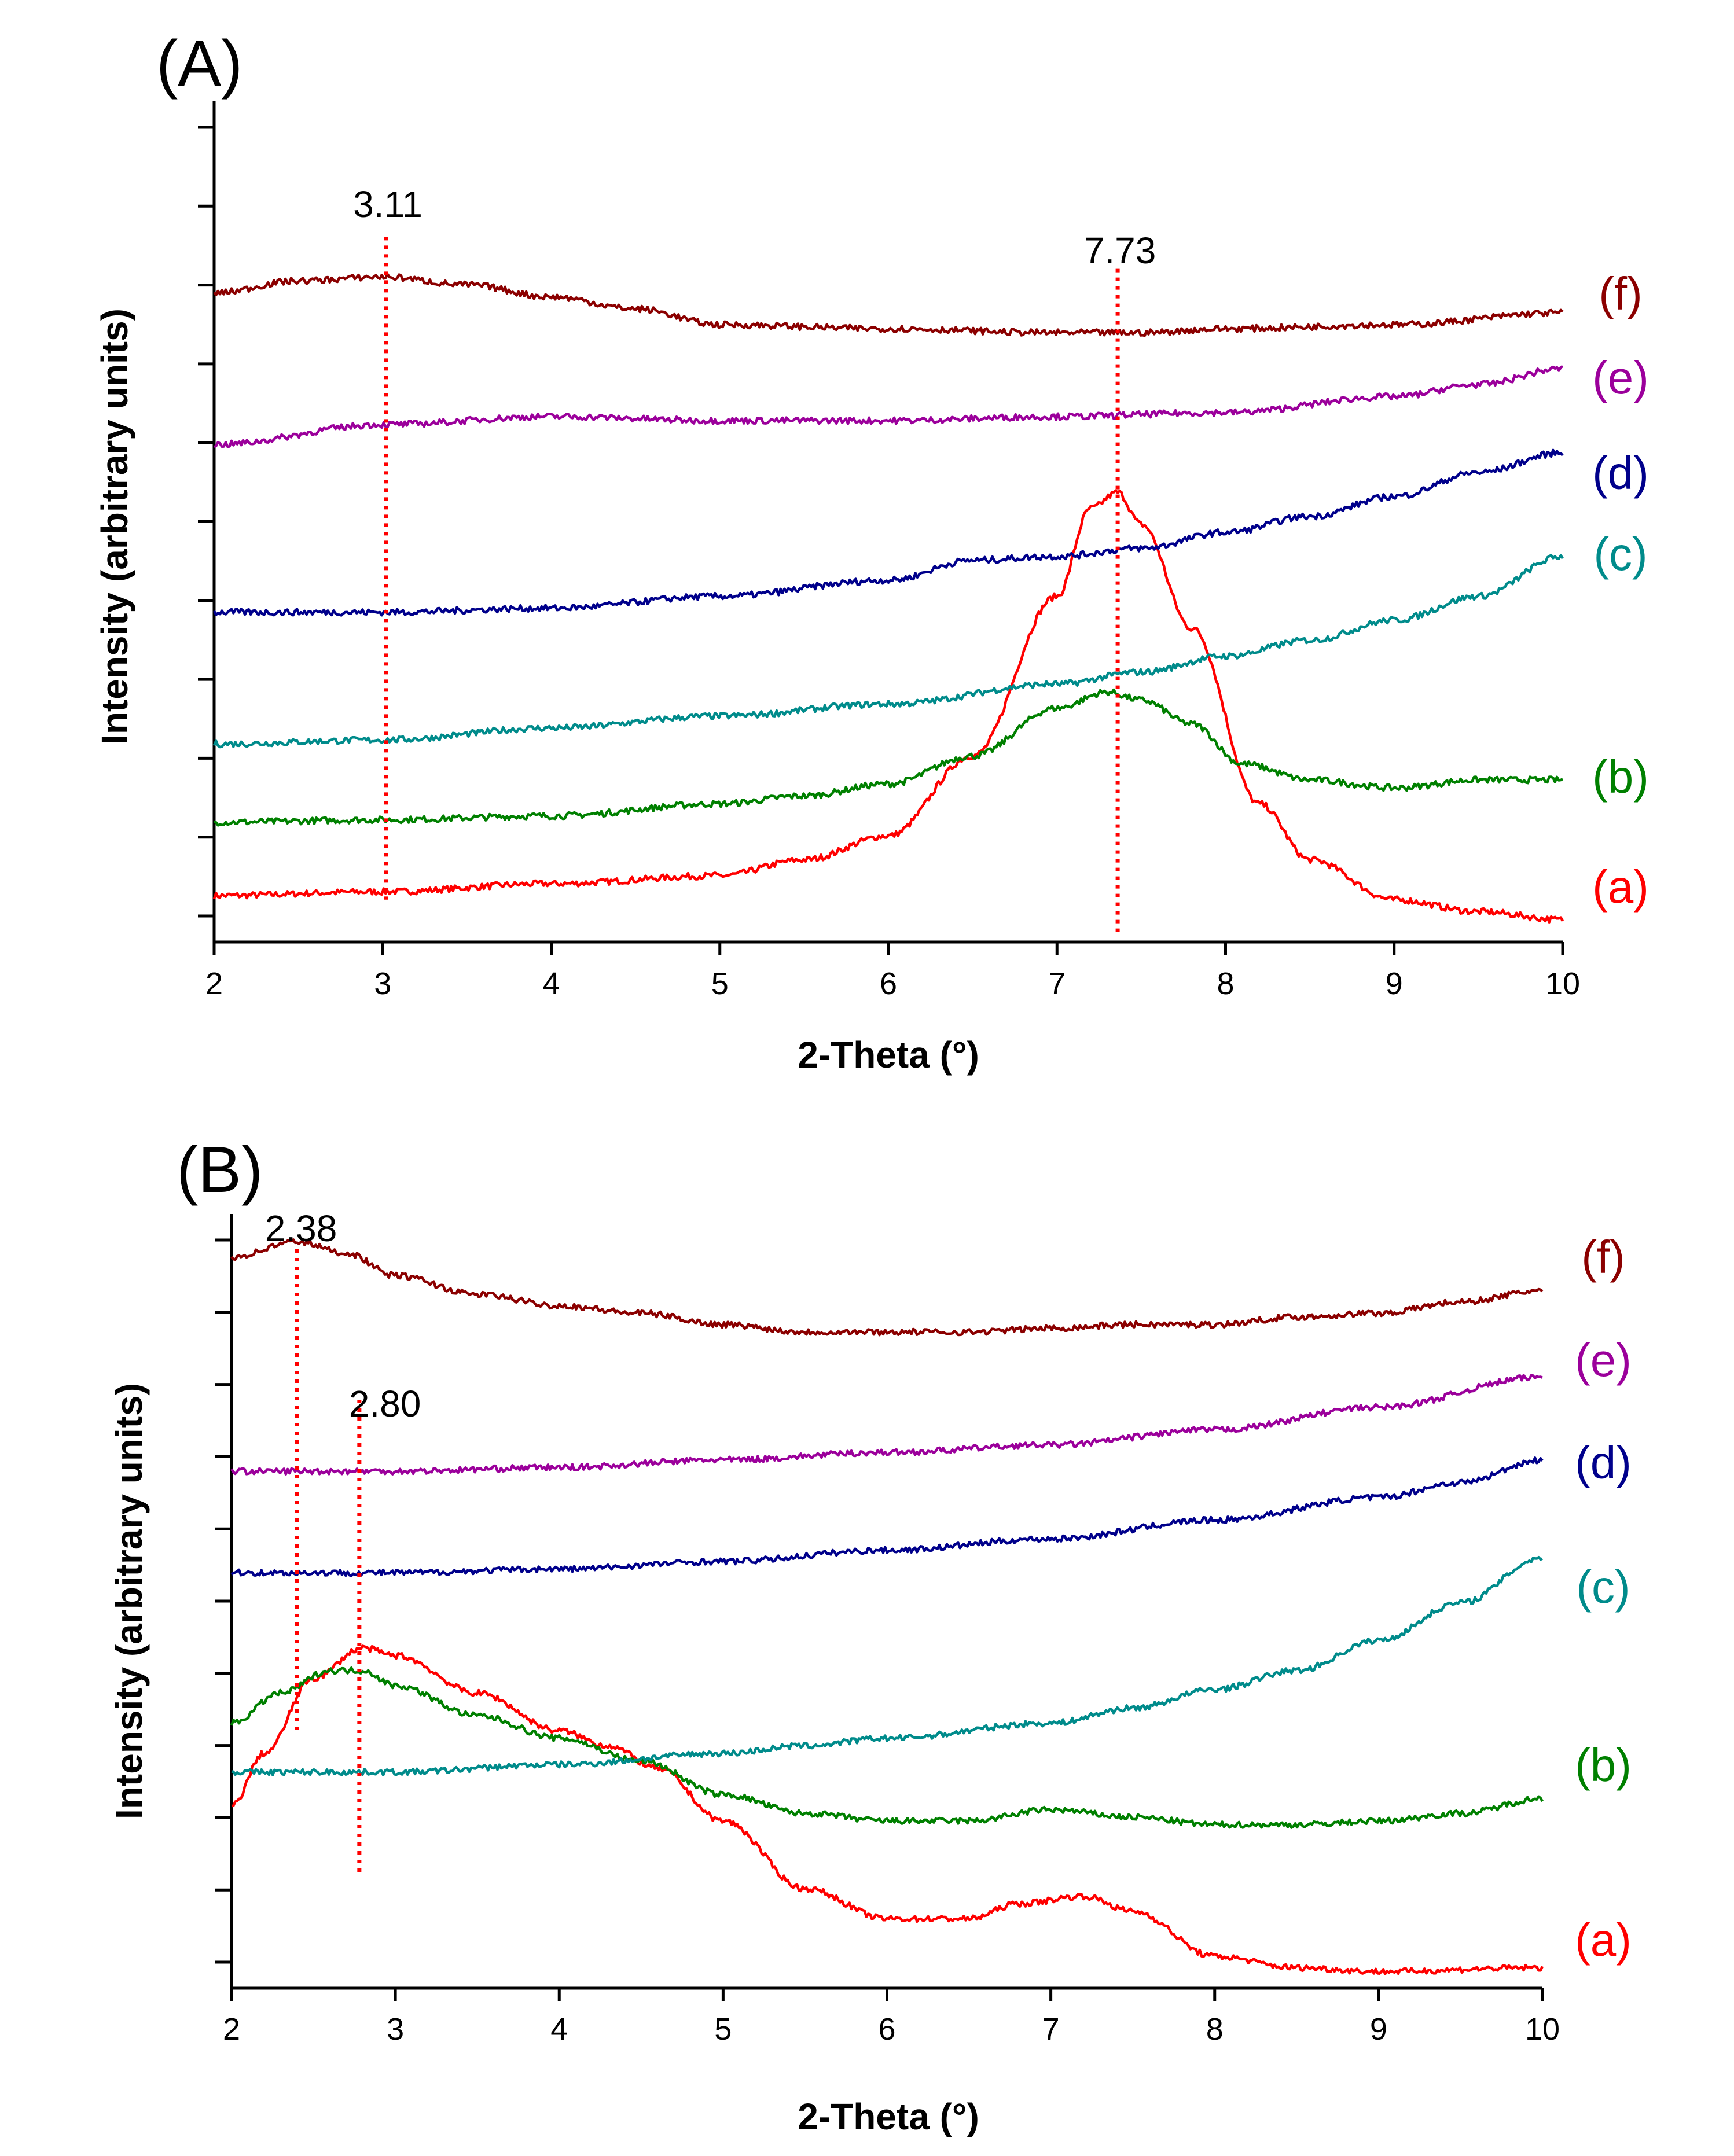  Describe the element at coordinates (129, 1601) in the screenshot. I see `panel-b-y-axis-title: Intensity (arbitrary units)` at that location.